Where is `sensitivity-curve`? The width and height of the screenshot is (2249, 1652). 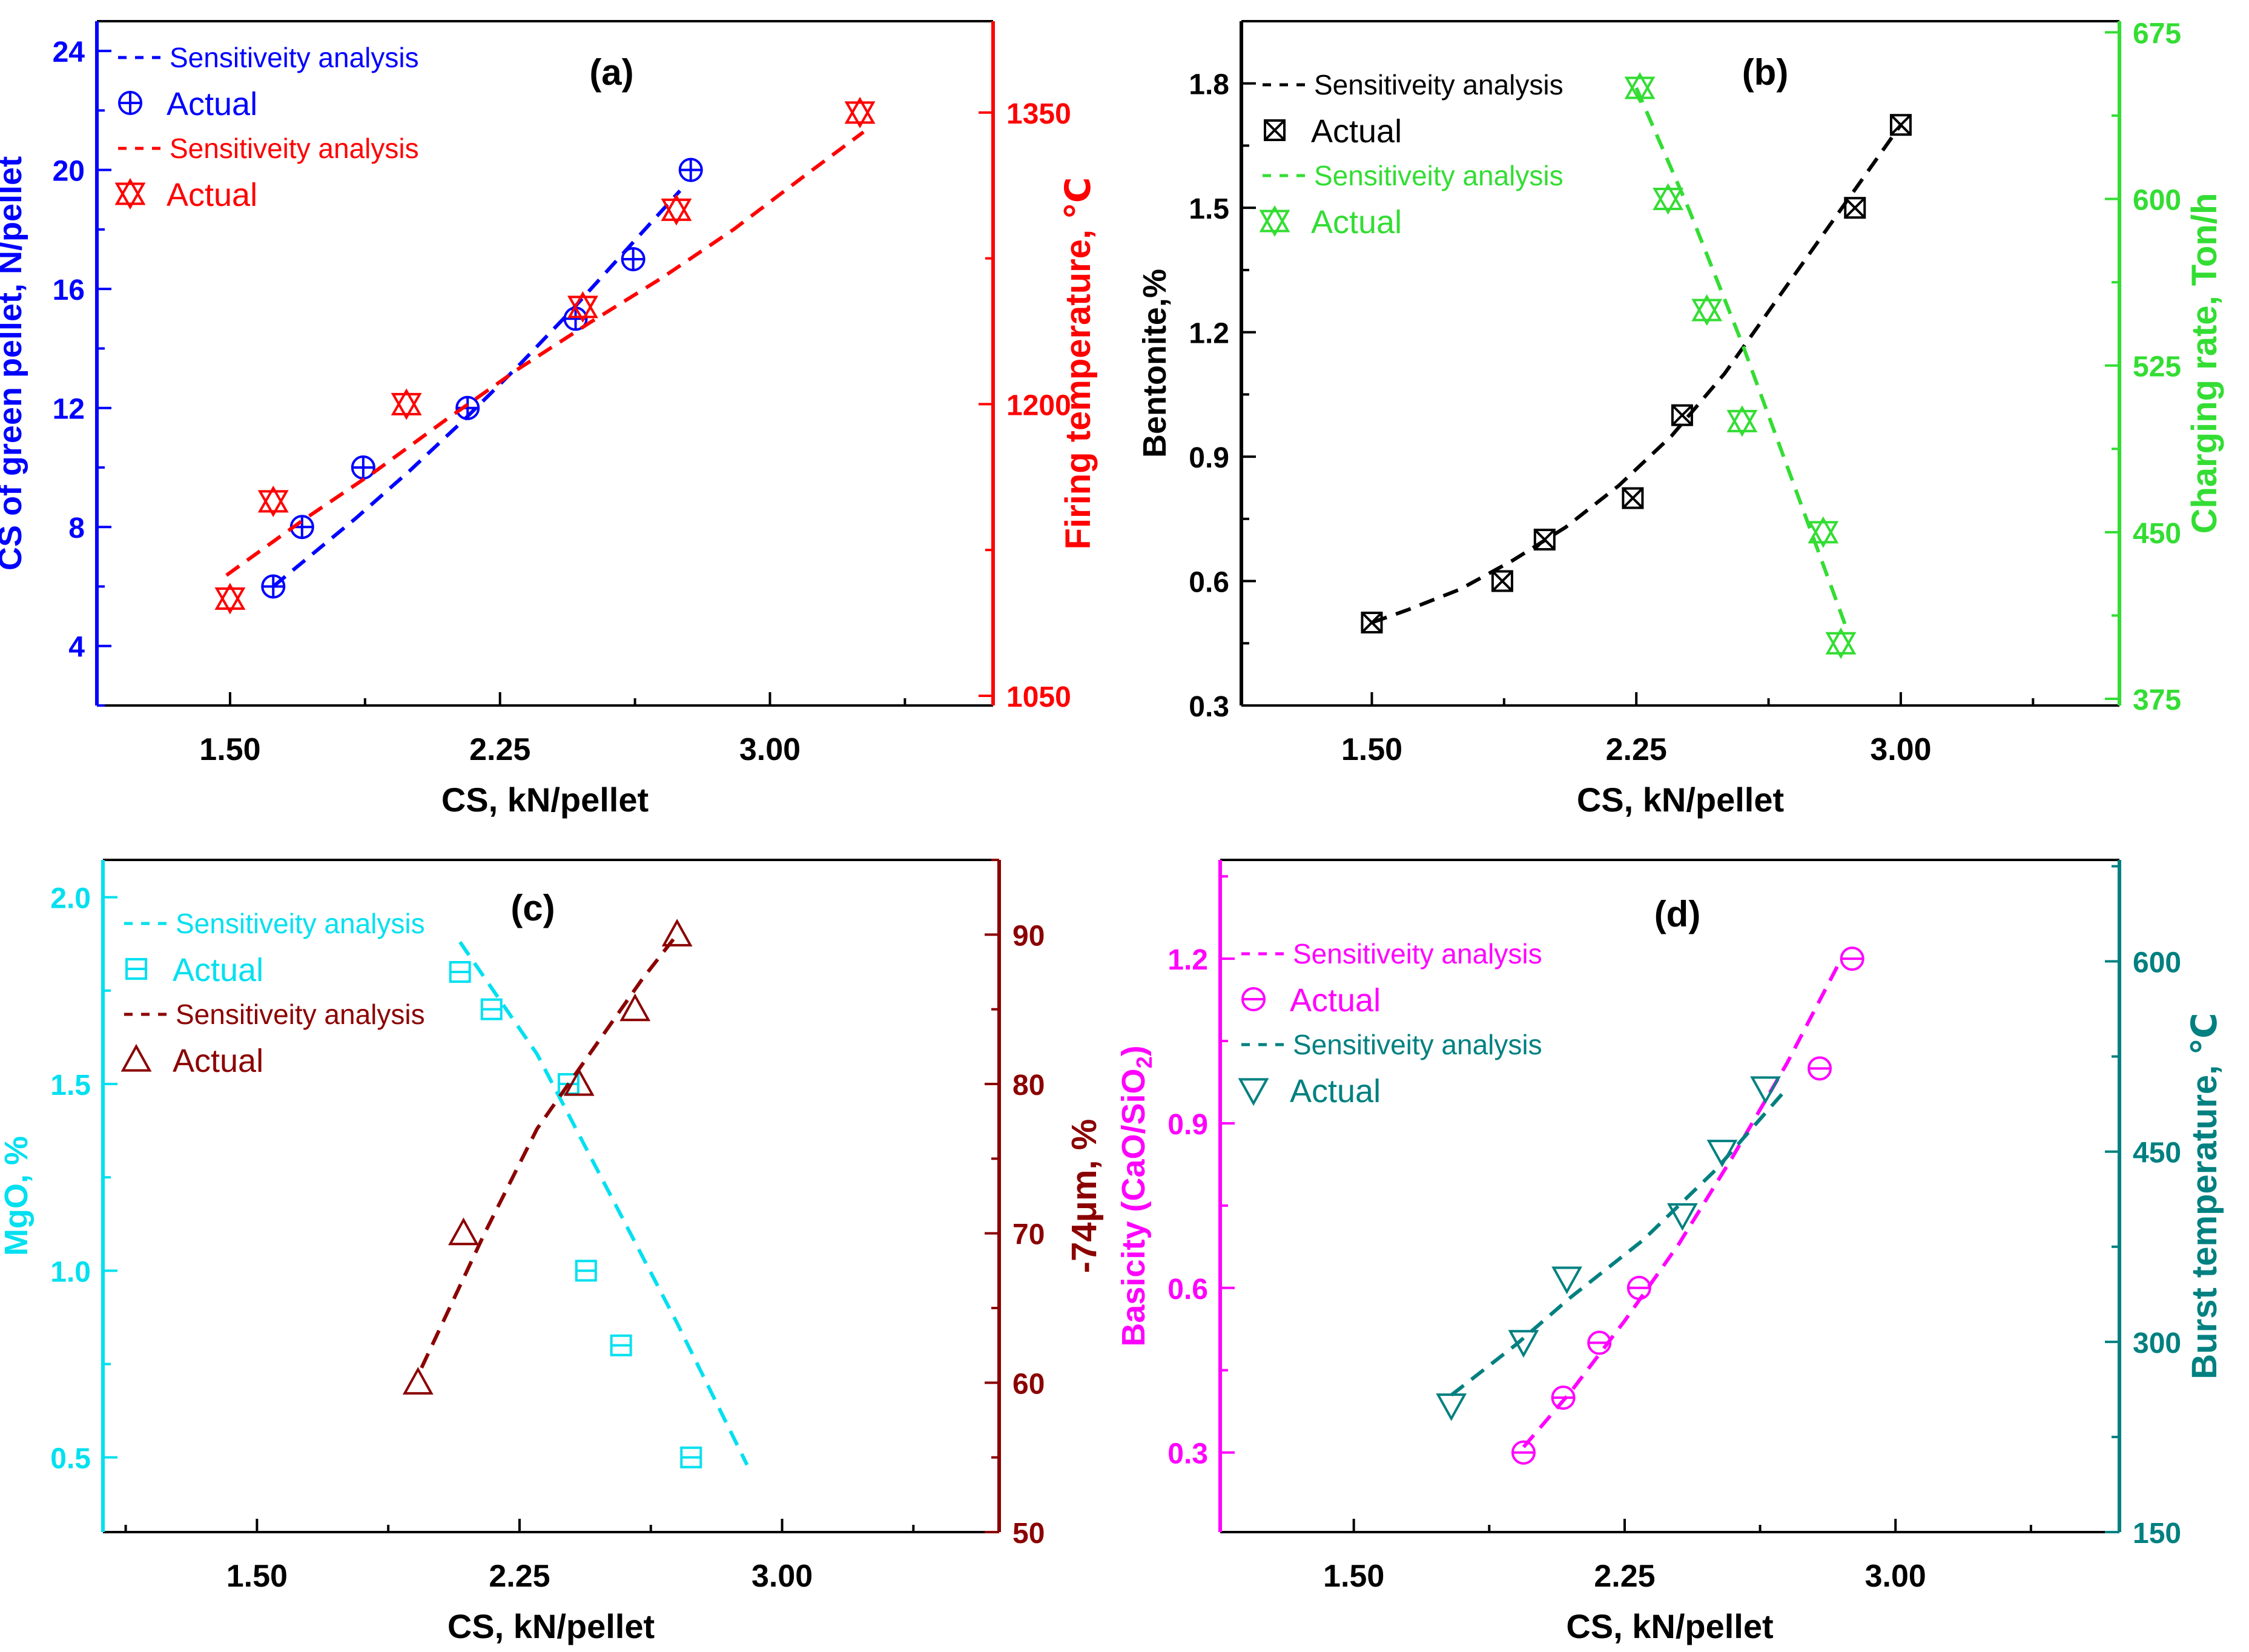
sensitivity-curve is located at coordinates (1637, 374).